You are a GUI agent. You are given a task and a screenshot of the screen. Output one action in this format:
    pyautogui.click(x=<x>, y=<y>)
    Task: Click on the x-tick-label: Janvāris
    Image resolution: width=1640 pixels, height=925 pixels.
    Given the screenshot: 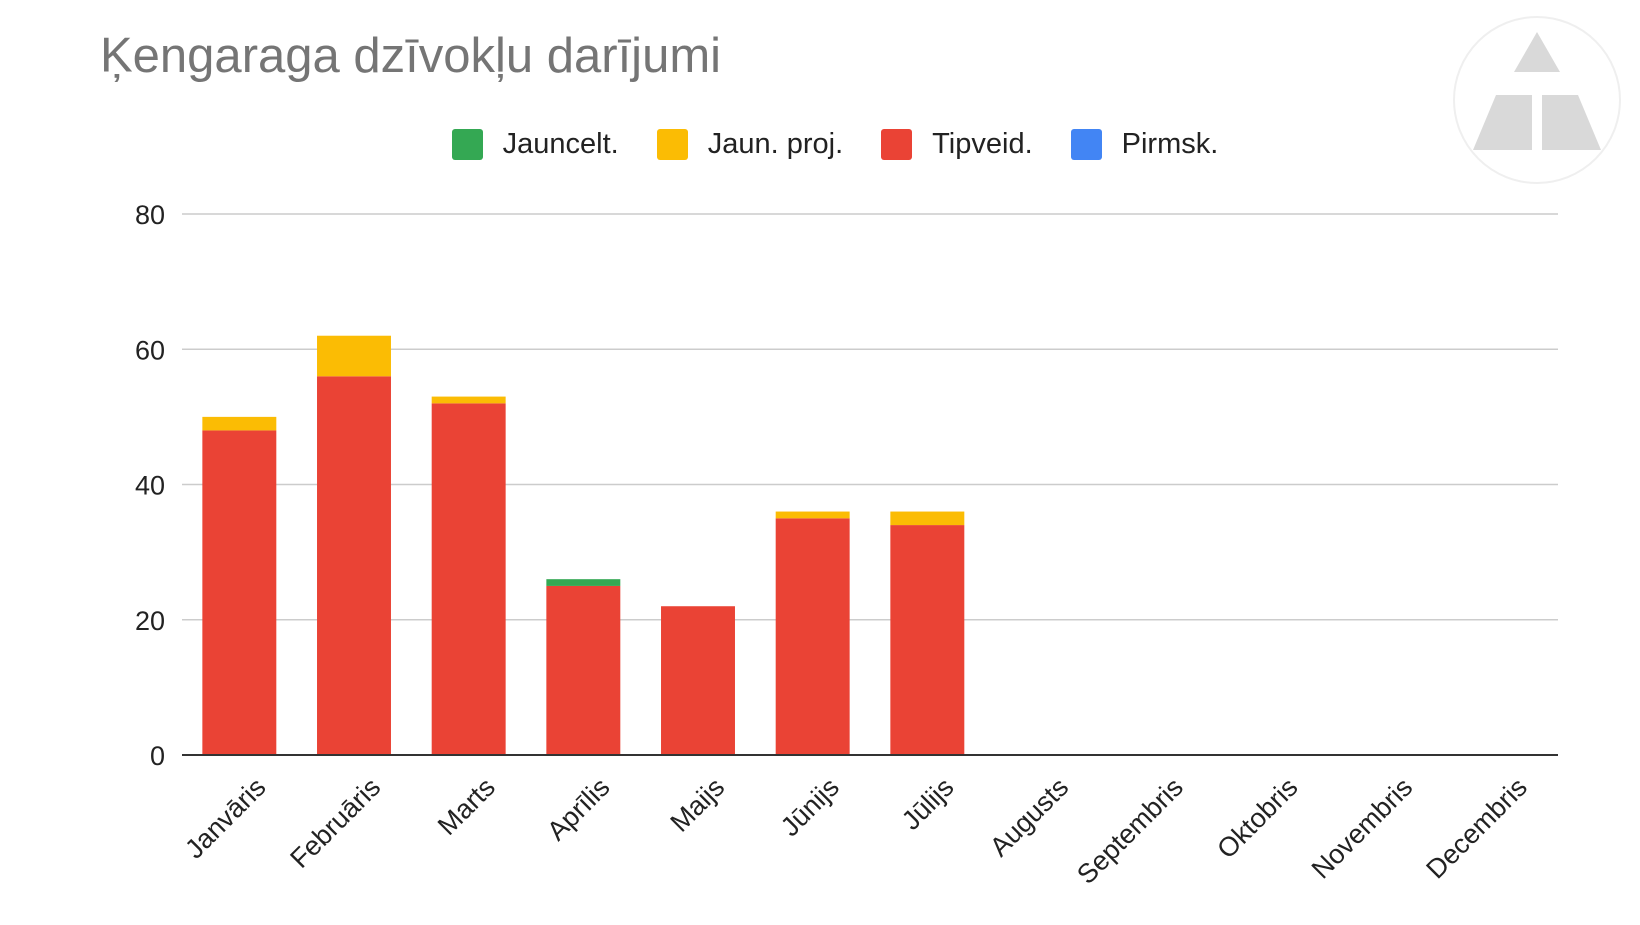 What is the action you would take?
    pyautogui.click(x=225, y=818)
    